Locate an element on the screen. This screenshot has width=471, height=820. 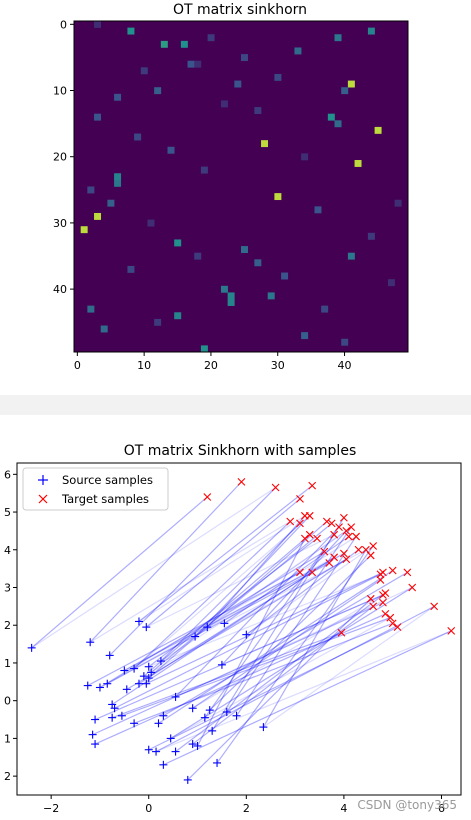
figure-divider is located at coordinates (235, 405).